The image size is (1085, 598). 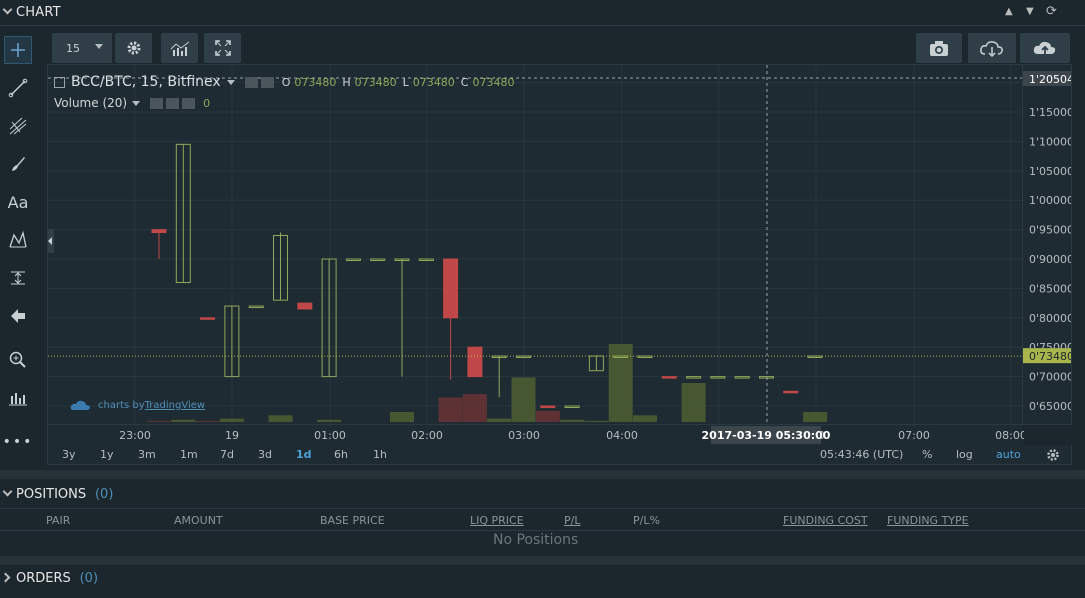 What do you see at coordinates (352, 520) in the screenshot?
I see `column-header-base-price: BASE PRICE` at bounding box center [352, 520].